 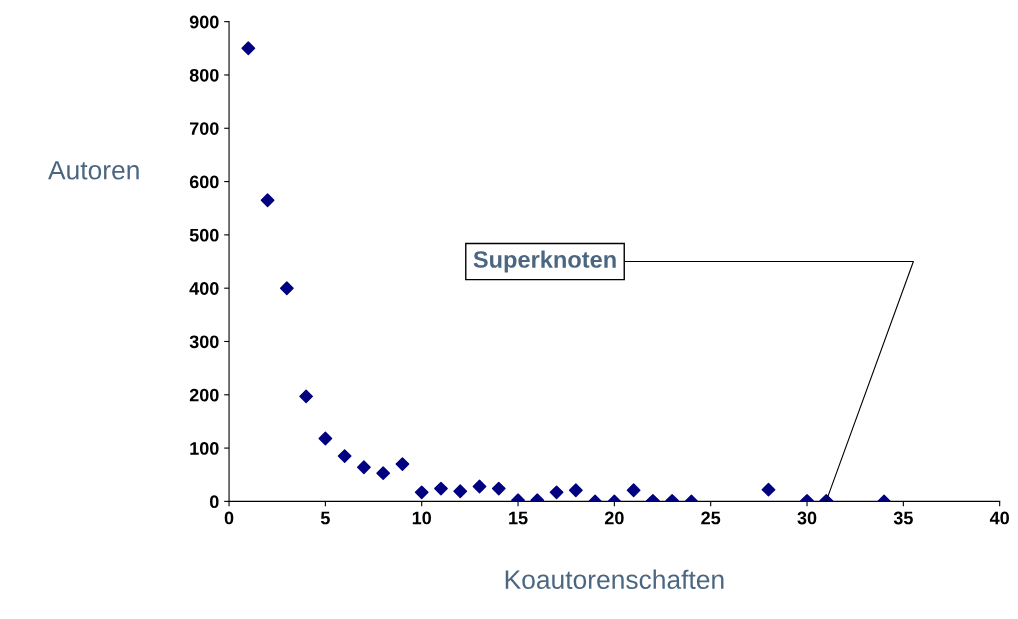 What do you see at coordinates (544, 261) in the screenshot?
I see `annotation: Superknoten` at bounding box center [544, 261].